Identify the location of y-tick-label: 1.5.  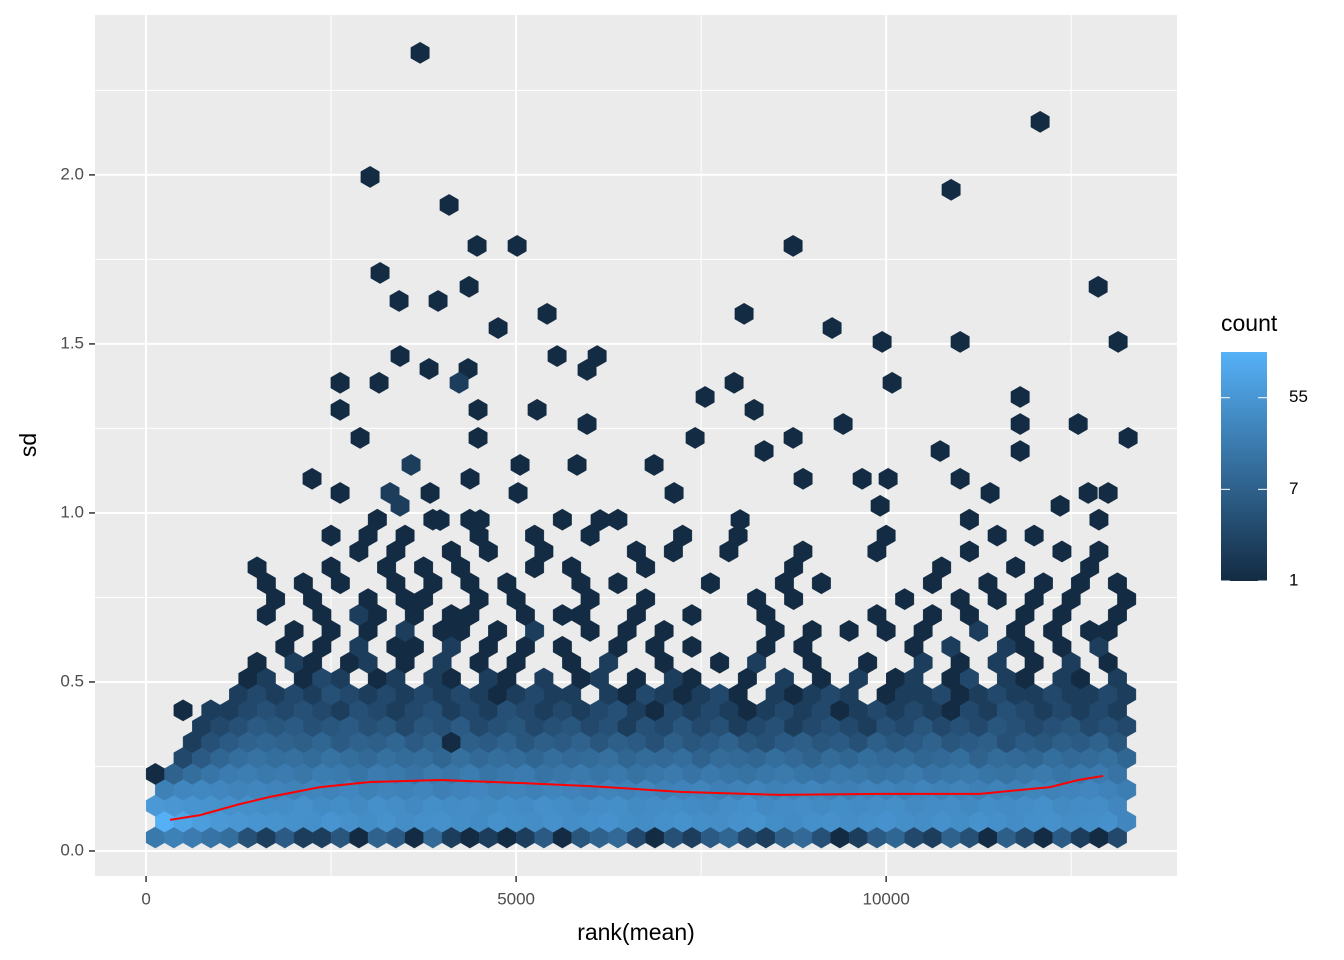
(72, 342).